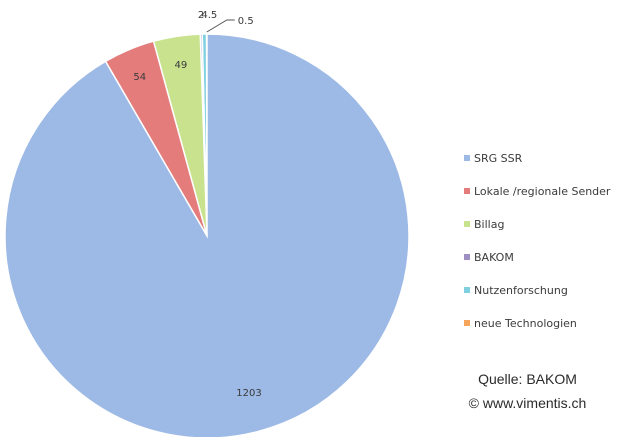 This screenshot has height=437, width=637. I want to click on leader-line, so click(220, 26).